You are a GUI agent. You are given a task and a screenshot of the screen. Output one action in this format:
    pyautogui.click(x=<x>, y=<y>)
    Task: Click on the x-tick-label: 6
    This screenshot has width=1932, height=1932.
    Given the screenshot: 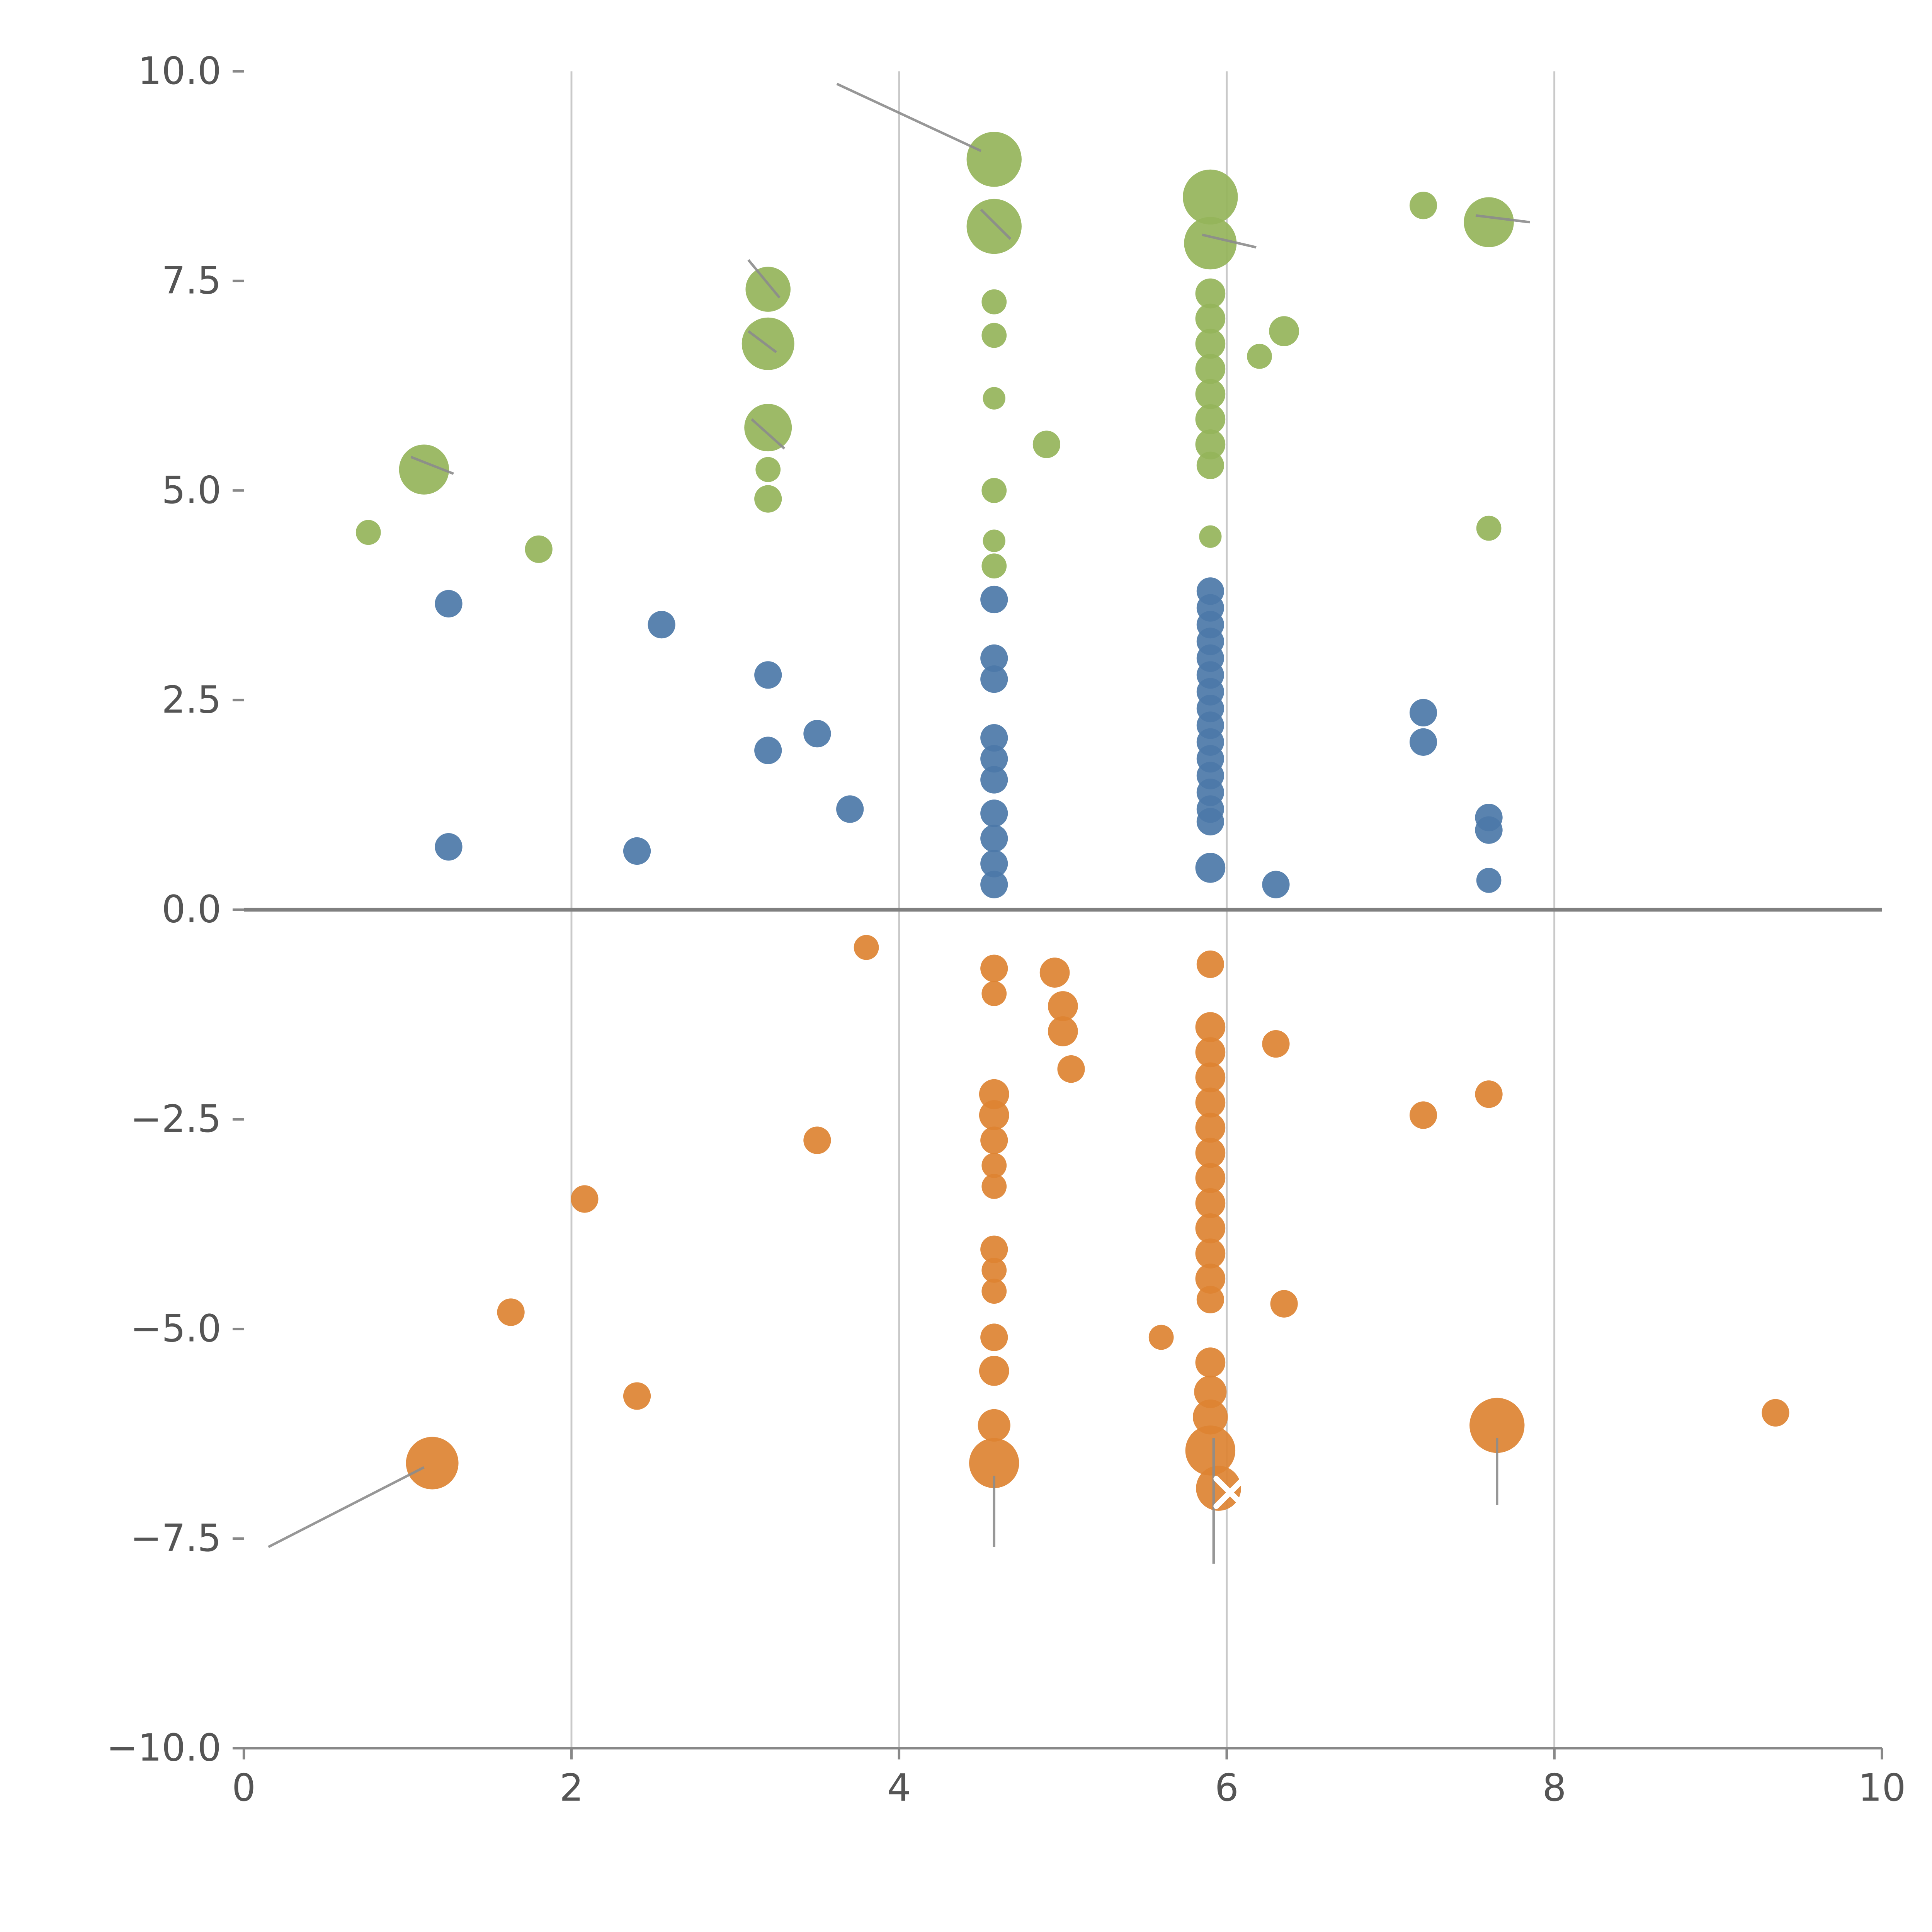 What is the action you would take?
    pyautogui.click(x=1227, y=1788)
    